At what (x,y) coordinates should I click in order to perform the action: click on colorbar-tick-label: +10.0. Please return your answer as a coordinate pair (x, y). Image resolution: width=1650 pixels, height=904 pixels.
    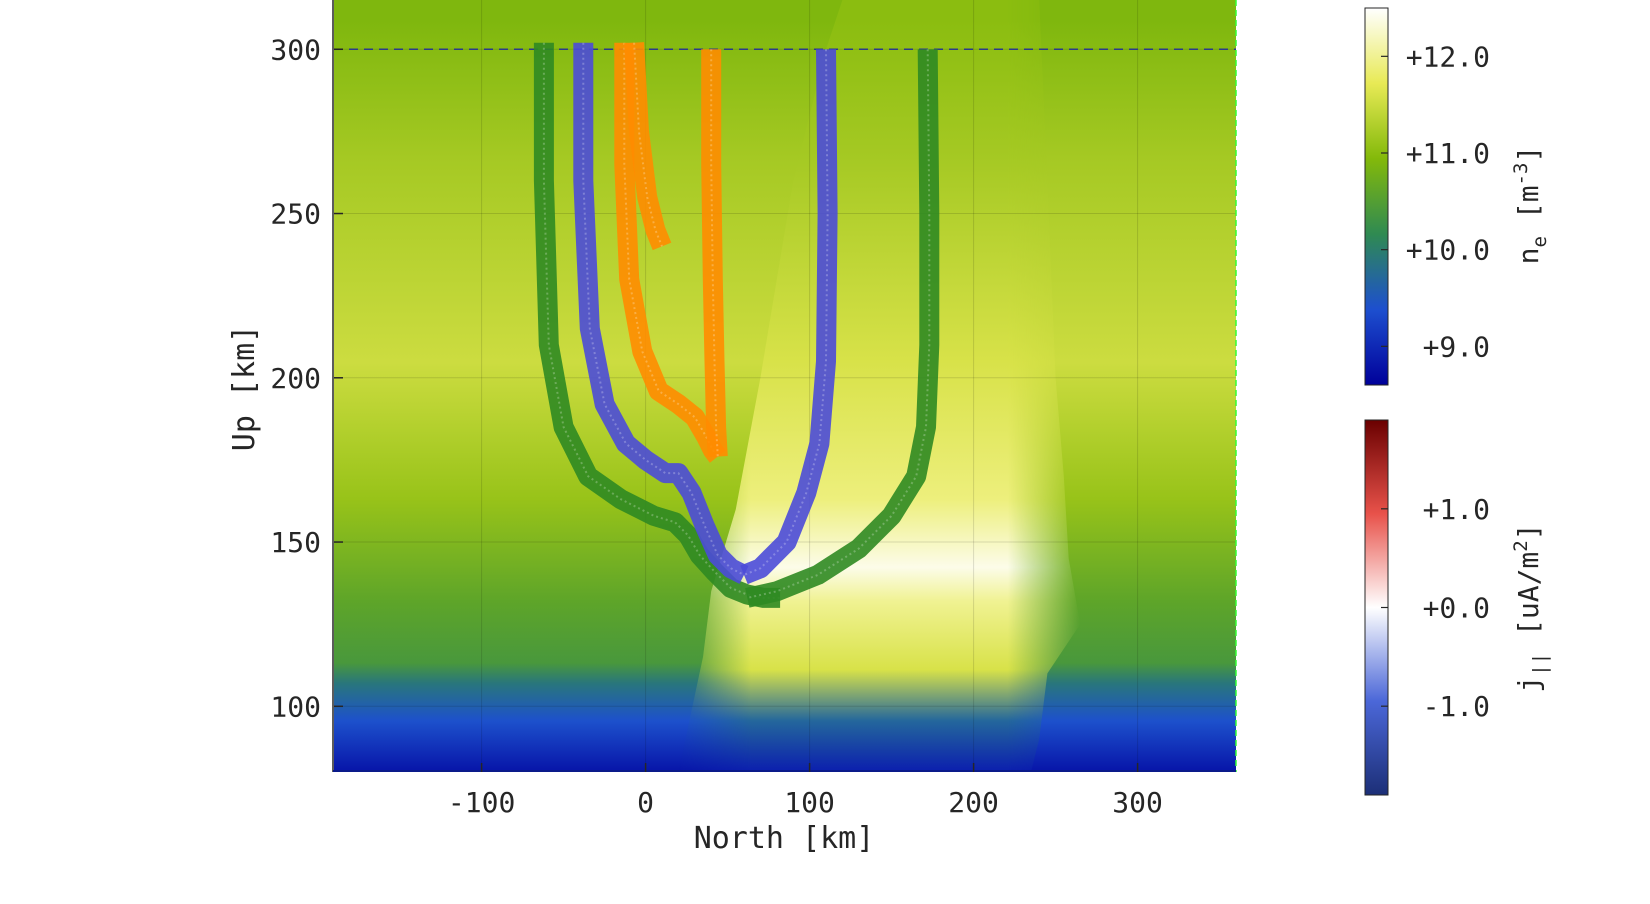
    Looking at the image, I should click on (1448, 250).